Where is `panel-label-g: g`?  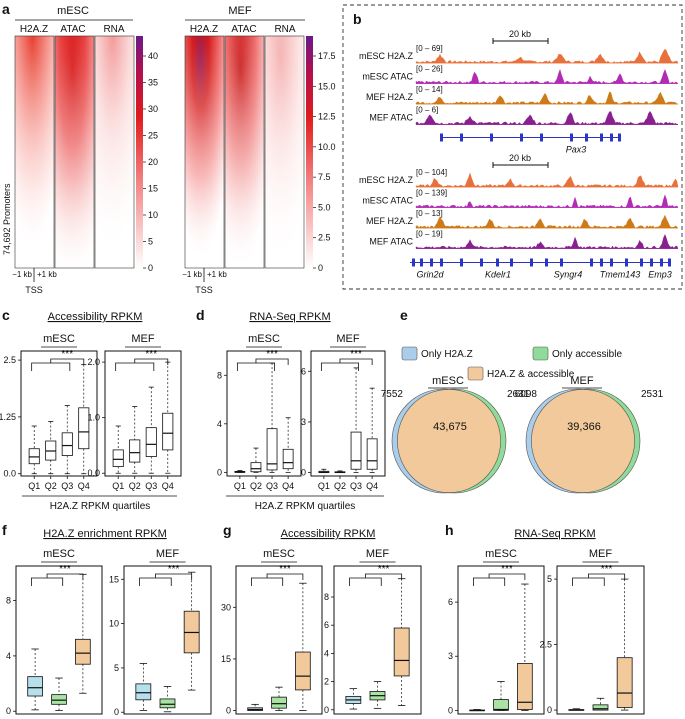 panel-label-g: g is located at coordinates (227, 530).